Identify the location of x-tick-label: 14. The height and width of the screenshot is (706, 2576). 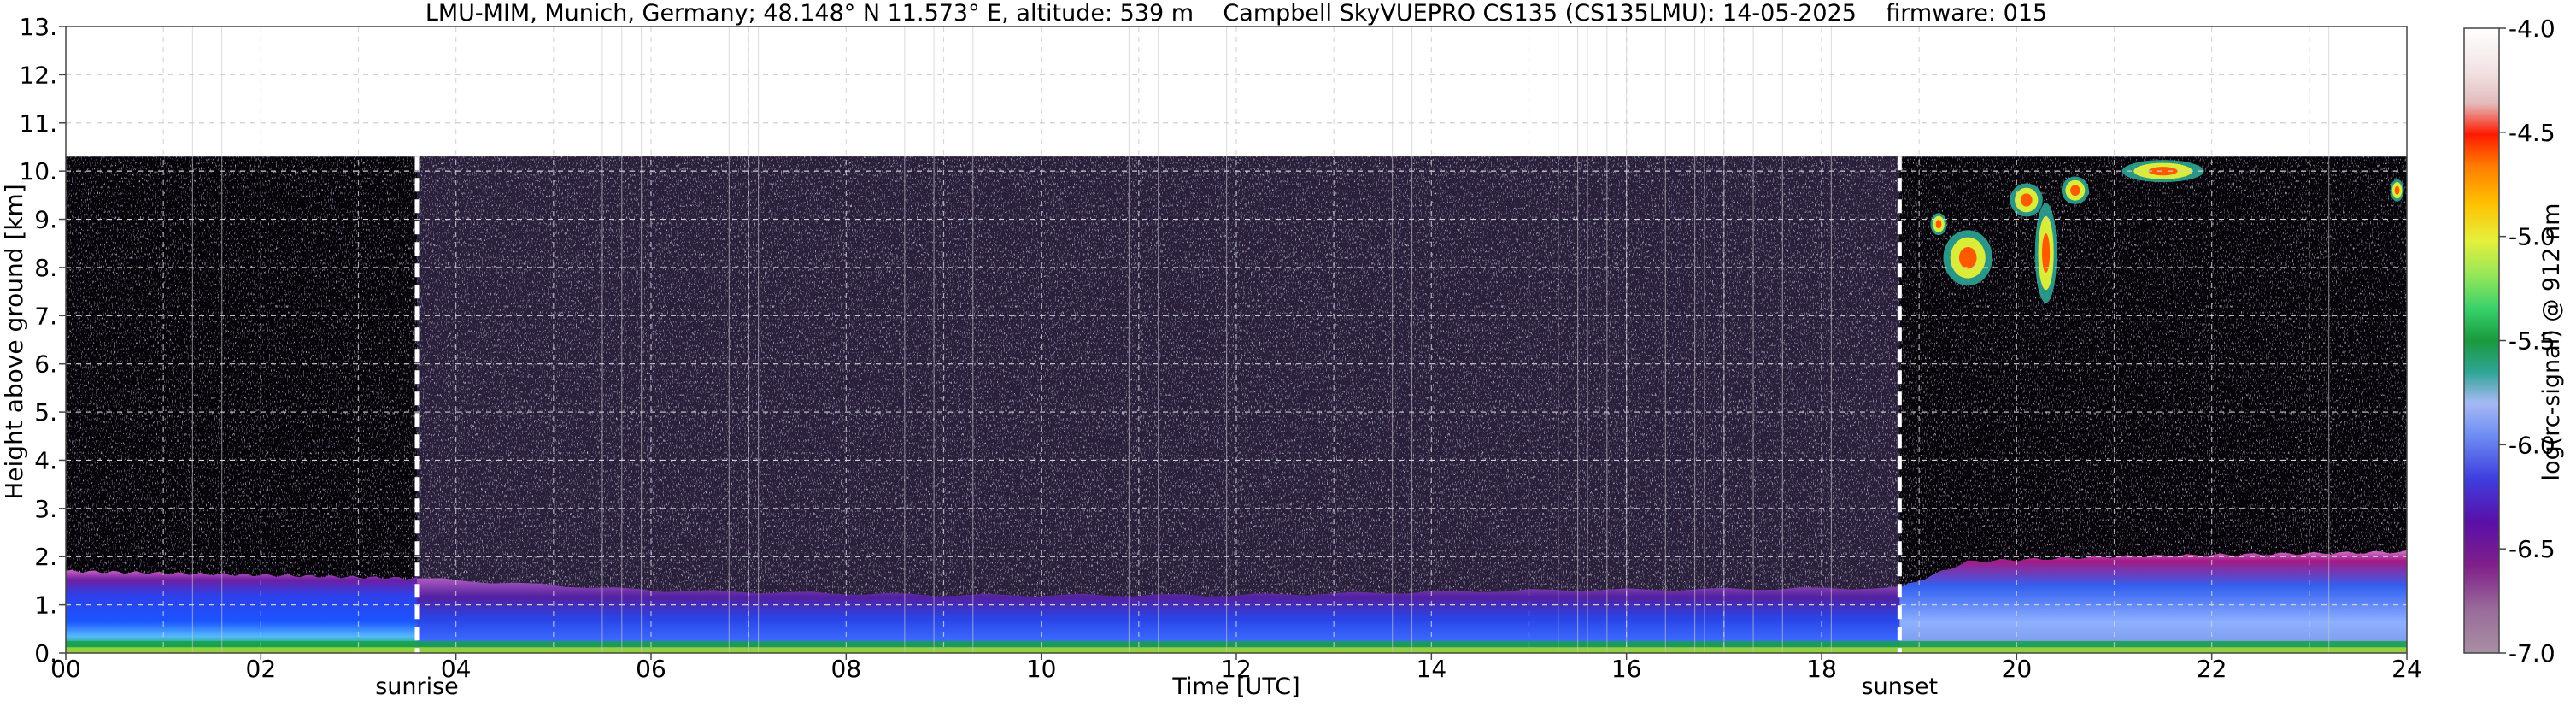
(1432, 669).